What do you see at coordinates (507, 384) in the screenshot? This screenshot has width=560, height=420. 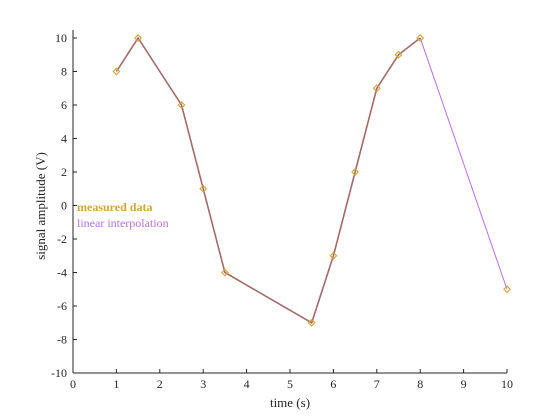 I see `x-tick-label: 10` at bounding box center [507, 384].